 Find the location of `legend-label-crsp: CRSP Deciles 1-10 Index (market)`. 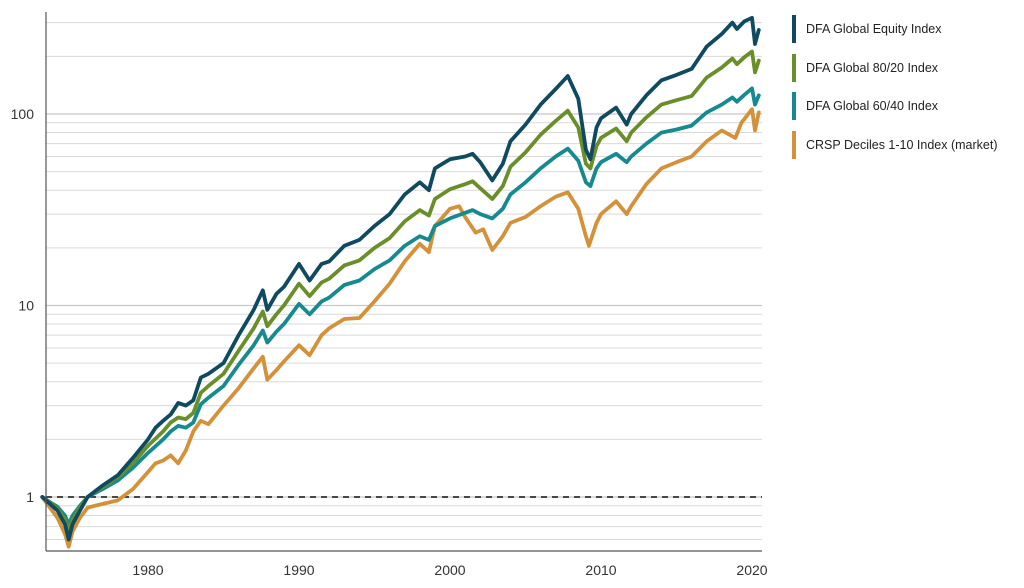

legend-label-crsp: CRSP Deciles 1-10 Index (market) is located at coordinates (902, 144).